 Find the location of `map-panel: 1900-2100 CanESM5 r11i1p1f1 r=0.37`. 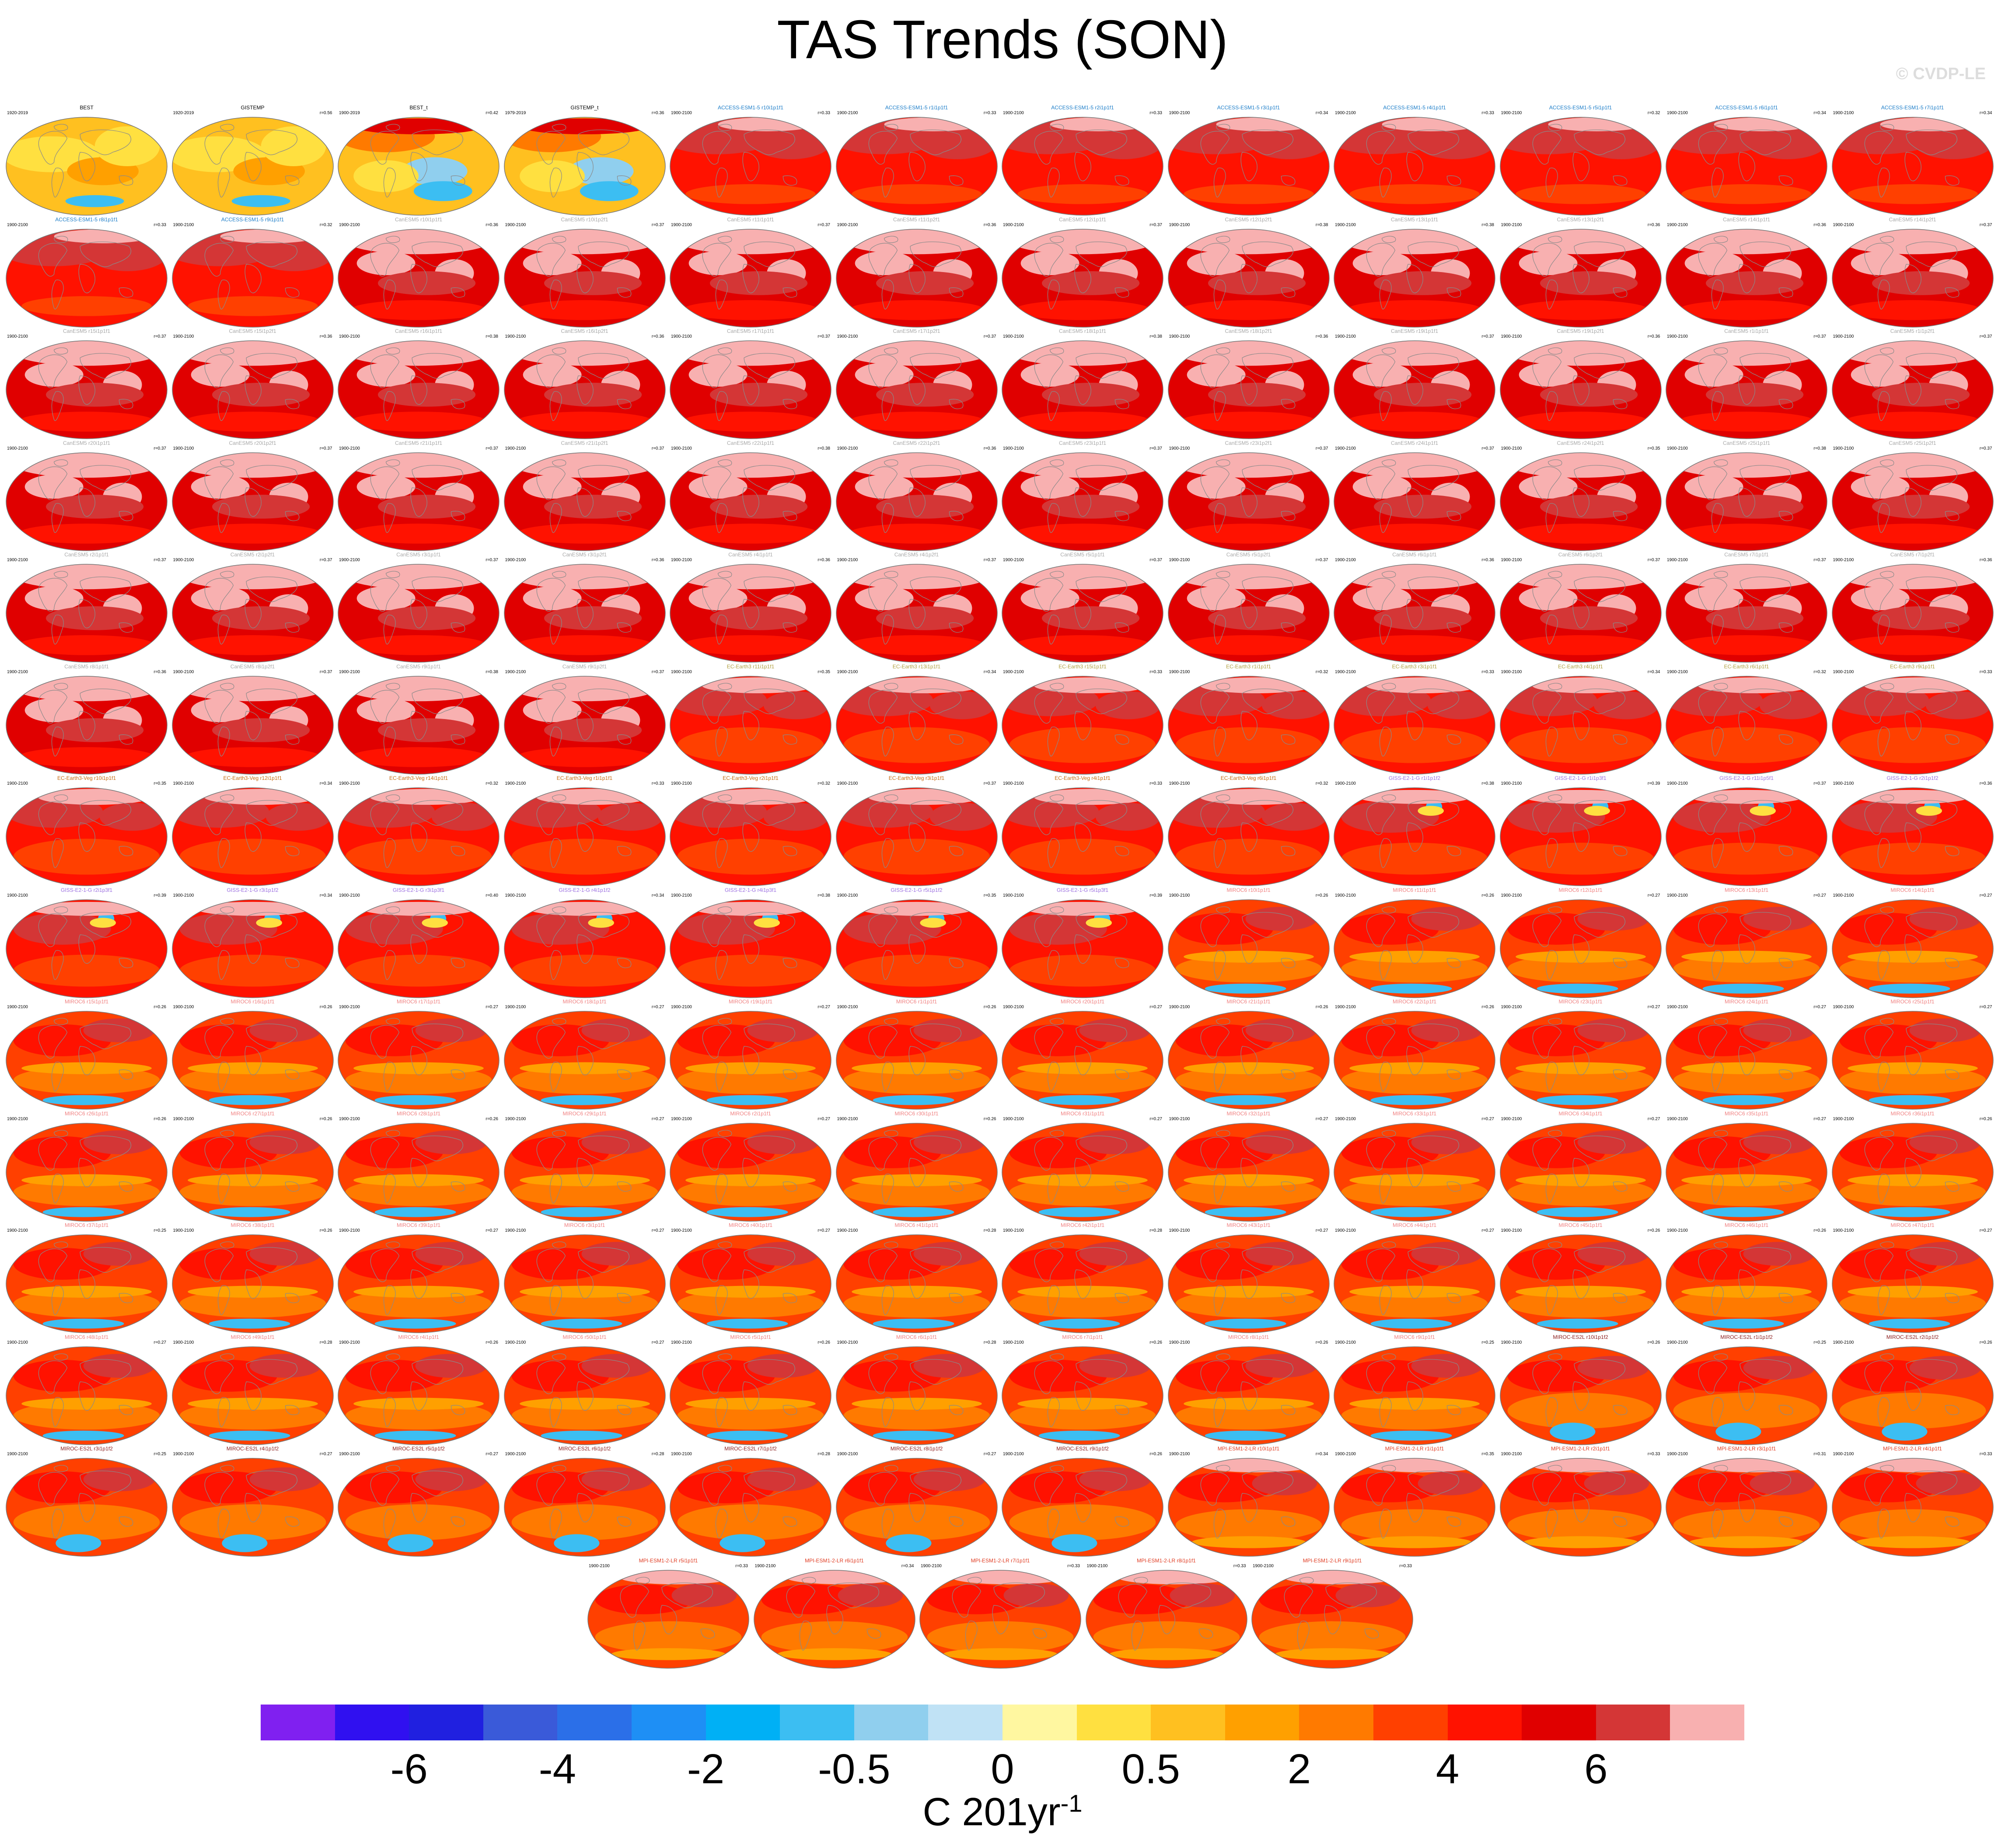

map-panel: 1900-2100 CanESM5 r11i1p1f1 r=0.37 is located at coordinates (750, 272).